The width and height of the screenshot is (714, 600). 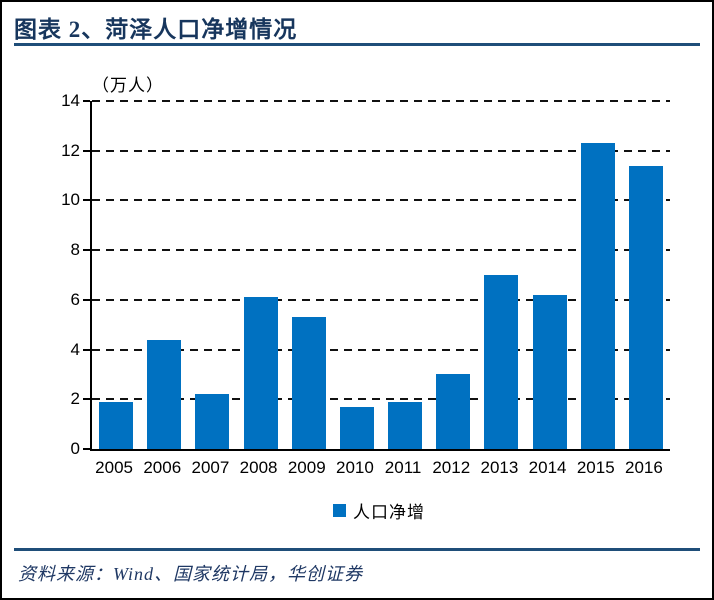 What do you see at coordinates (306, 467) in the screenshot?
I see `x-axis-label-2009: 2009` at bounding box center [306, 467].